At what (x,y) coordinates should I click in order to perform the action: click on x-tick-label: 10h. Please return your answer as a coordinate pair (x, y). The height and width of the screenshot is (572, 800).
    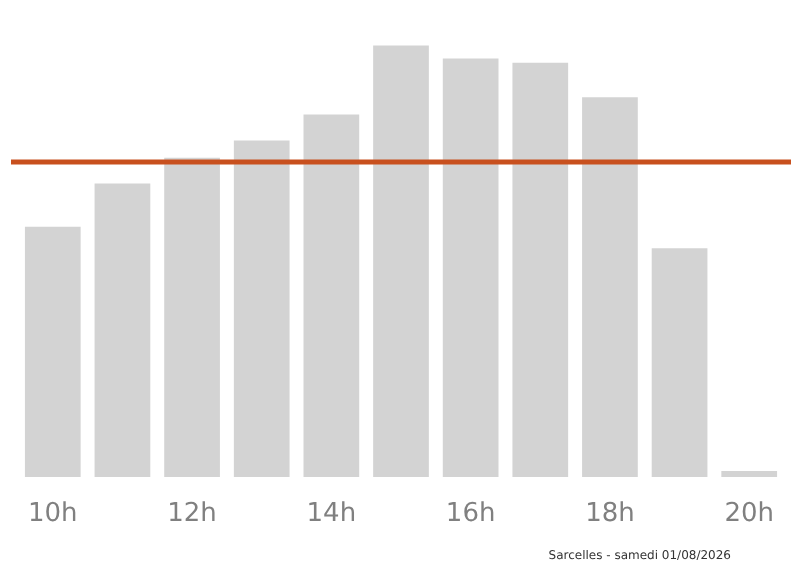
    Looking at the image, I should click on (53, 514).